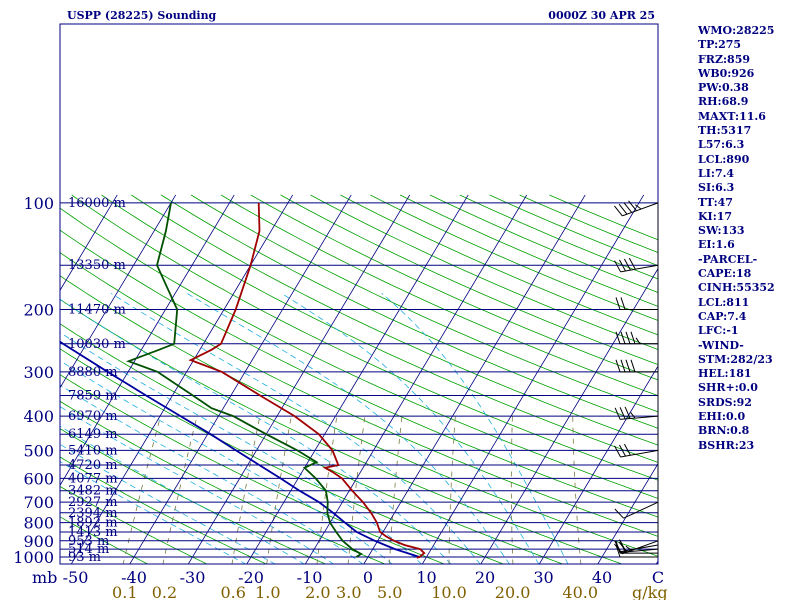  What do you see at coordinates (76, 577) in the screenshot?
I see `temperature-tick-label: -50` at bounding box center [76, 577].